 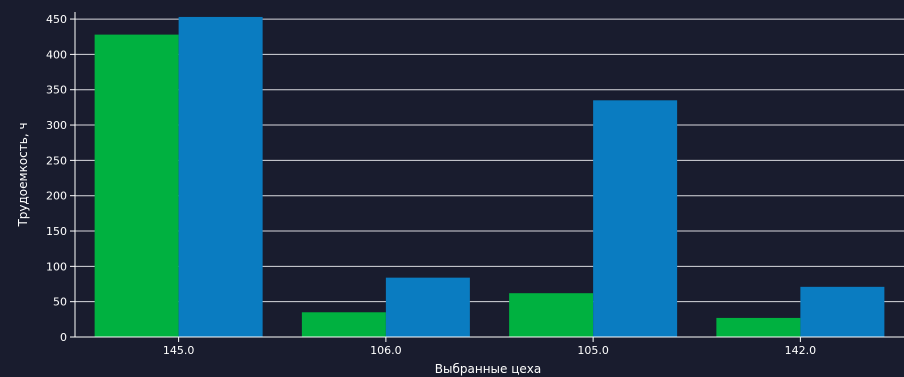 I want to click on y-tick-label: 100, so click(x=56, y=266).